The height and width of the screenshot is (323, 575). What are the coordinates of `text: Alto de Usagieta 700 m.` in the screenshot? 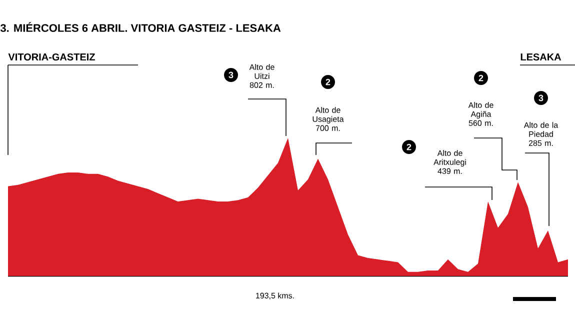 It's located at (328, 119).